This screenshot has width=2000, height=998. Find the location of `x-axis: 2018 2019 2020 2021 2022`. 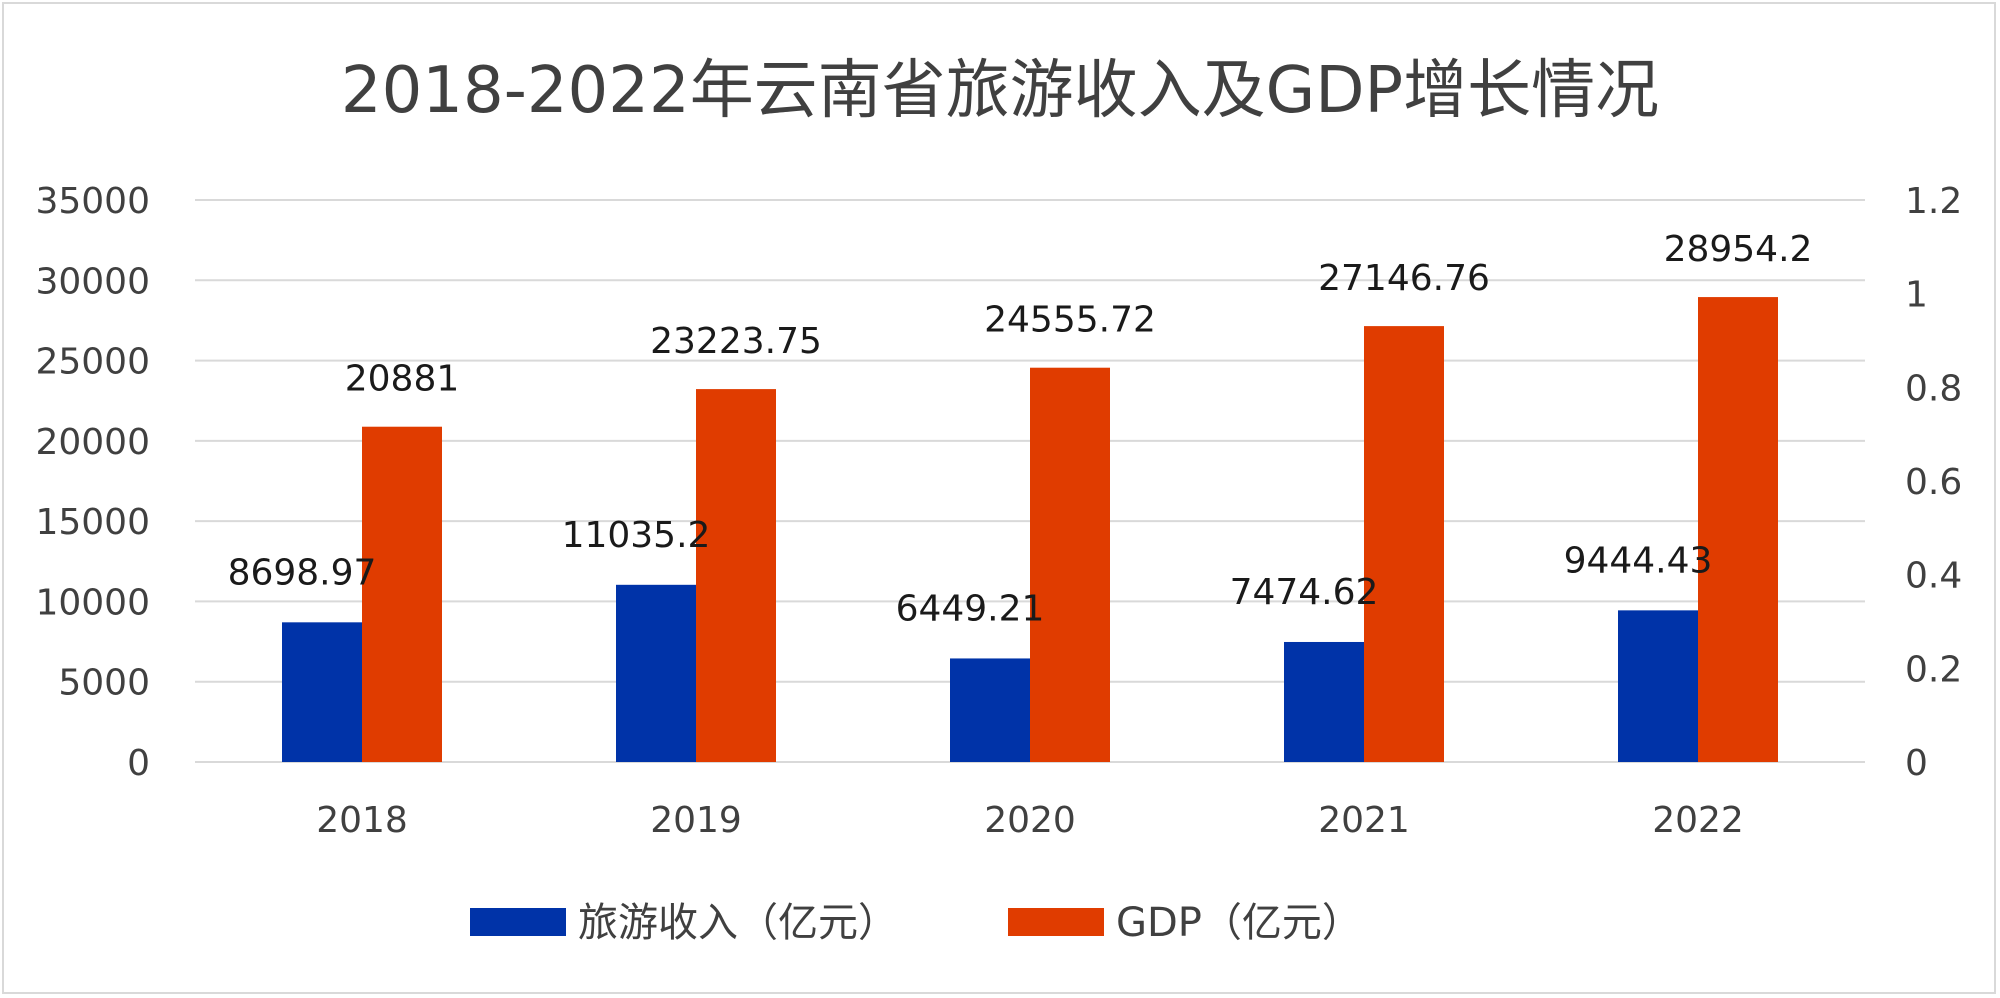

x-axis: 2018 2019 2020 2021 2022 is located at coordinates (1030, 820).